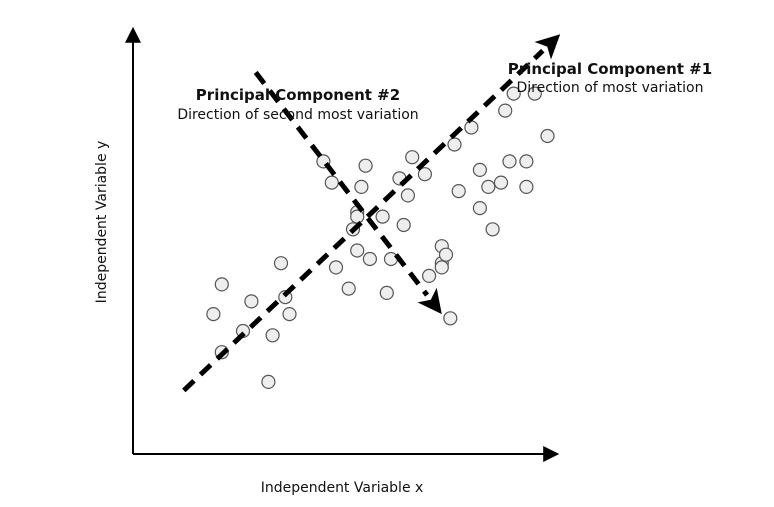 The image size is (774, 507). What do you see at coordinates (102, 222) in the screenshot?
I see `y-axis-label: Independent Variable y` at bounding box center [102, 222].